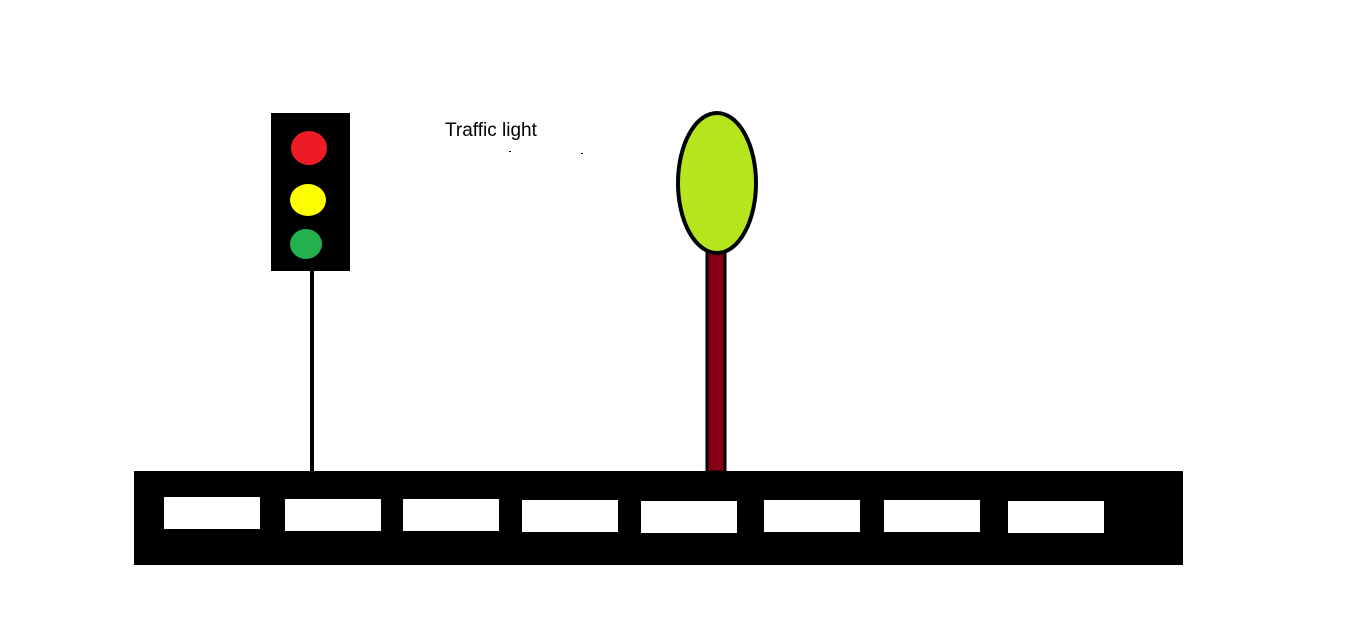 This screenshot has width=1360, height=640. What do you see at coordinates (634, 515) in the screenshot?
I see `lane-markings` at bounding box center [634, 515].